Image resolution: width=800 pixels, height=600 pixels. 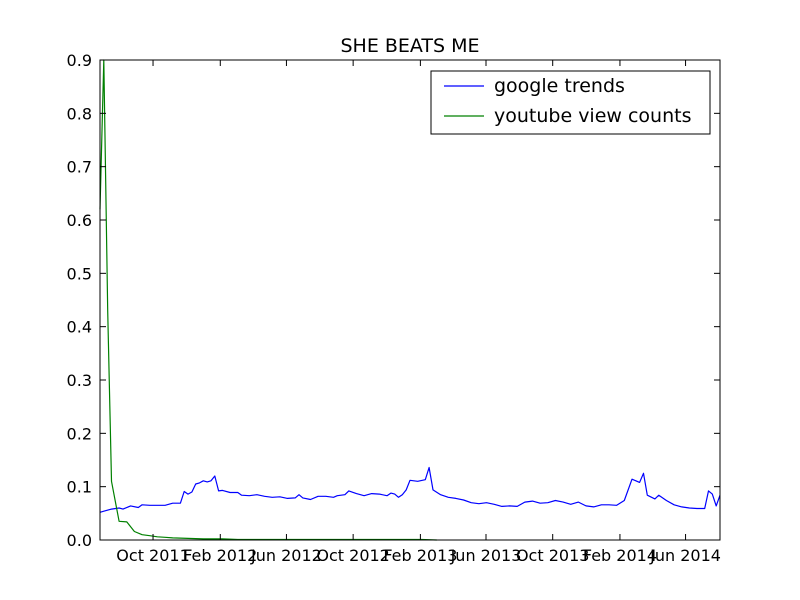 What do you see at coordinates (220, 555) in the screenshot?
I see `x-tick-label: Feb 2012` at bounding box center [220, 555].